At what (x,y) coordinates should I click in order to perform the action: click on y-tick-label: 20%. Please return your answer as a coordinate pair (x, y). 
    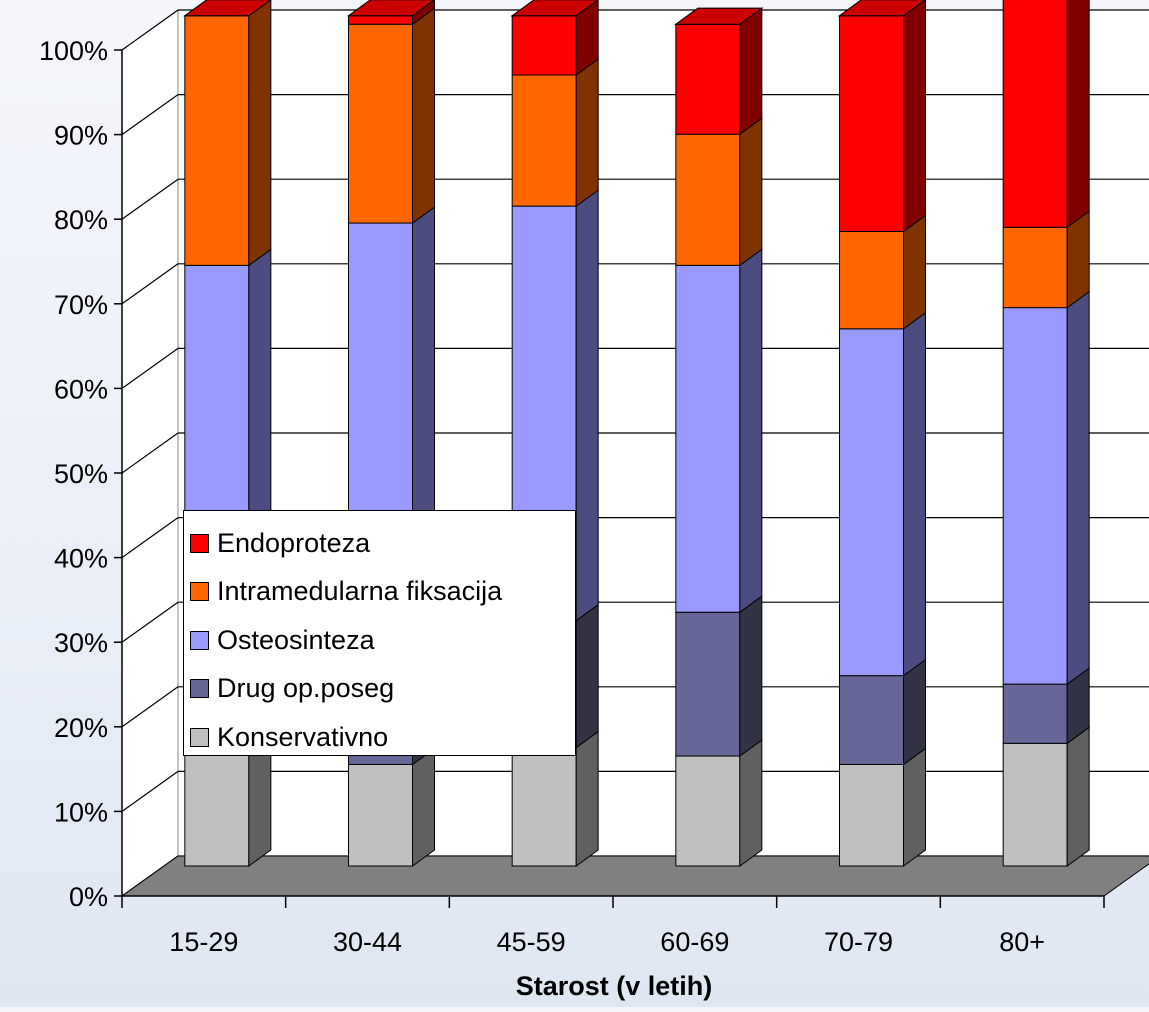
    Looking at the image, I should click on (81, 728).